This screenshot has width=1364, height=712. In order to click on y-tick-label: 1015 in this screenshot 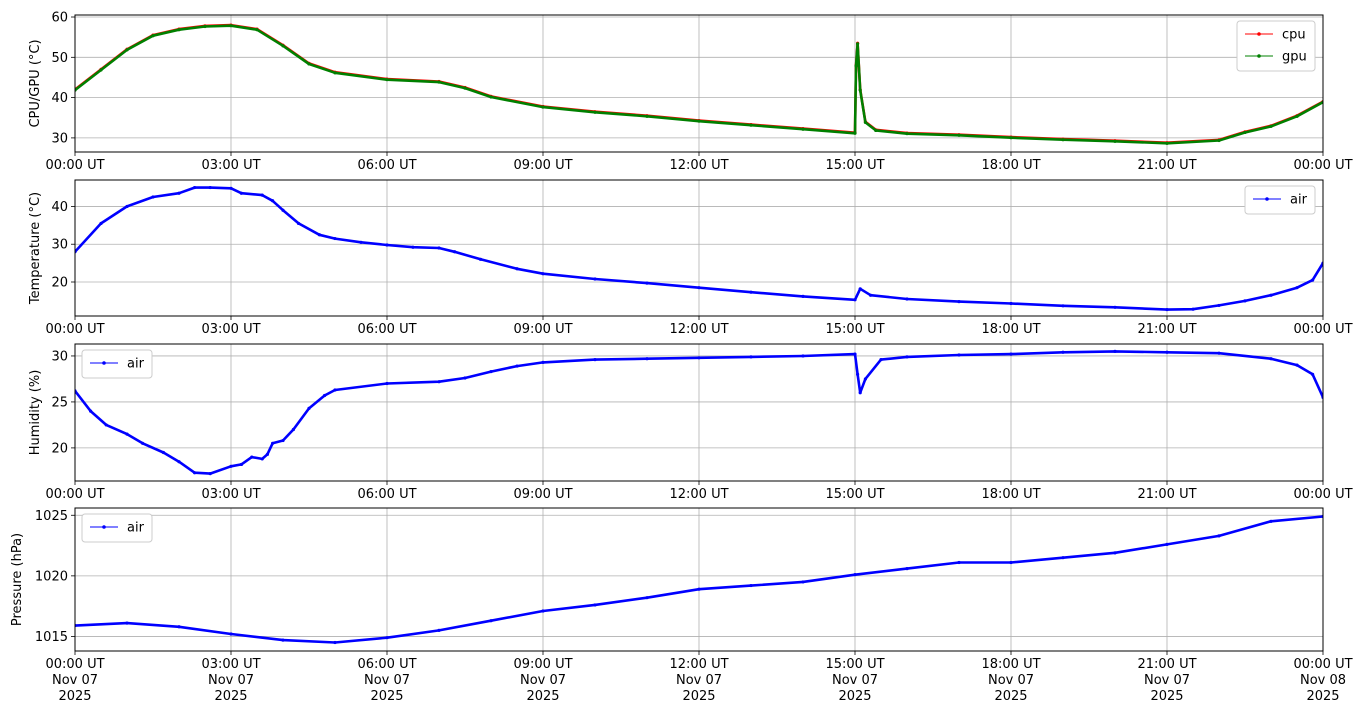, I will do `click(51, 637)`.